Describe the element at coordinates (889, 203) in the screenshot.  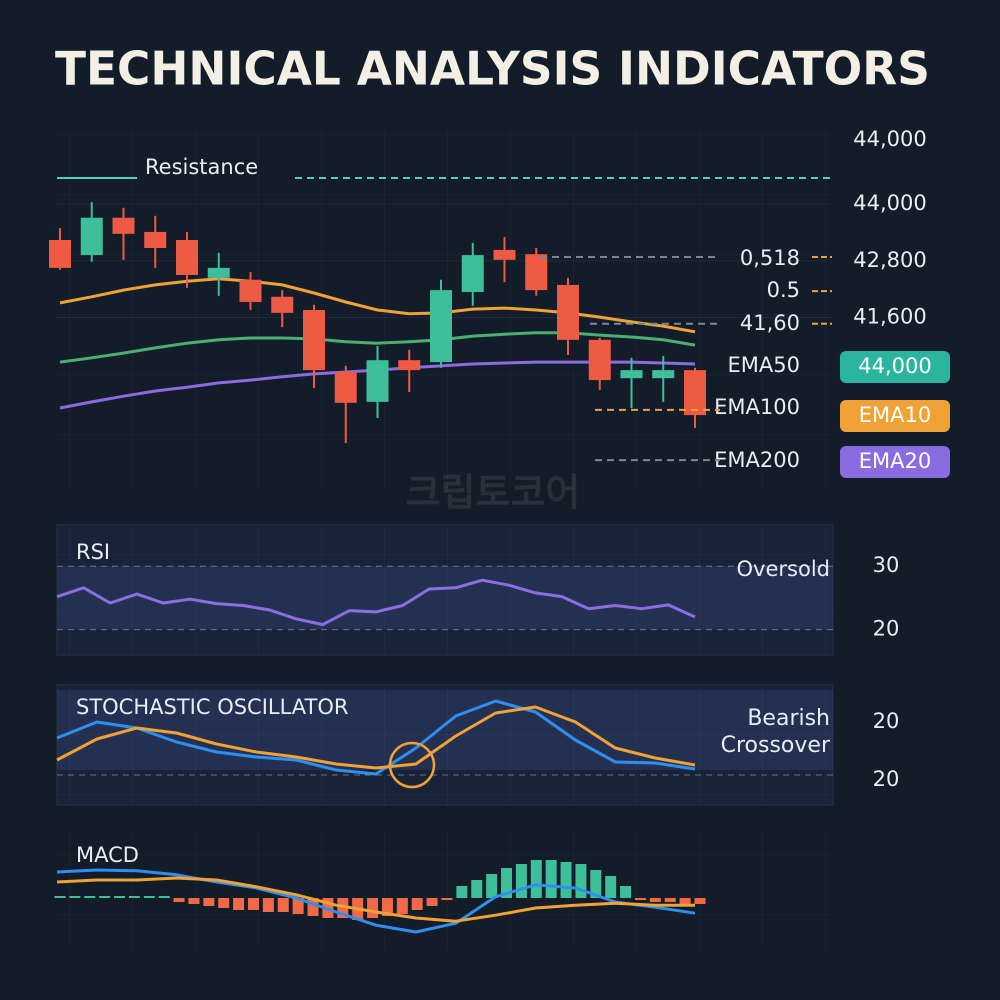
I see `y-tick-label: 44,000` at that location.